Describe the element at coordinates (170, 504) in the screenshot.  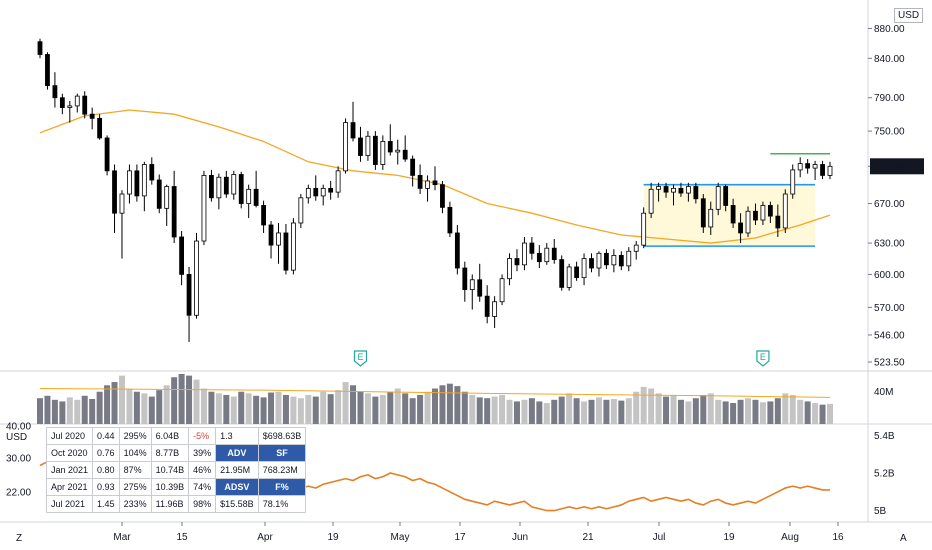
I see `table-cell: 11.96B` at that location.